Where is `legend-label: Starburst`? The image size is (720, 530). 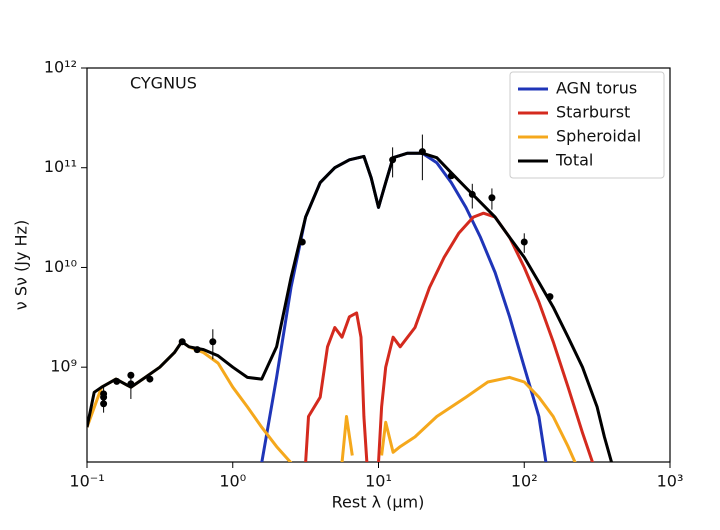 legend-label: Starburst is located at coordinates (593, 112).